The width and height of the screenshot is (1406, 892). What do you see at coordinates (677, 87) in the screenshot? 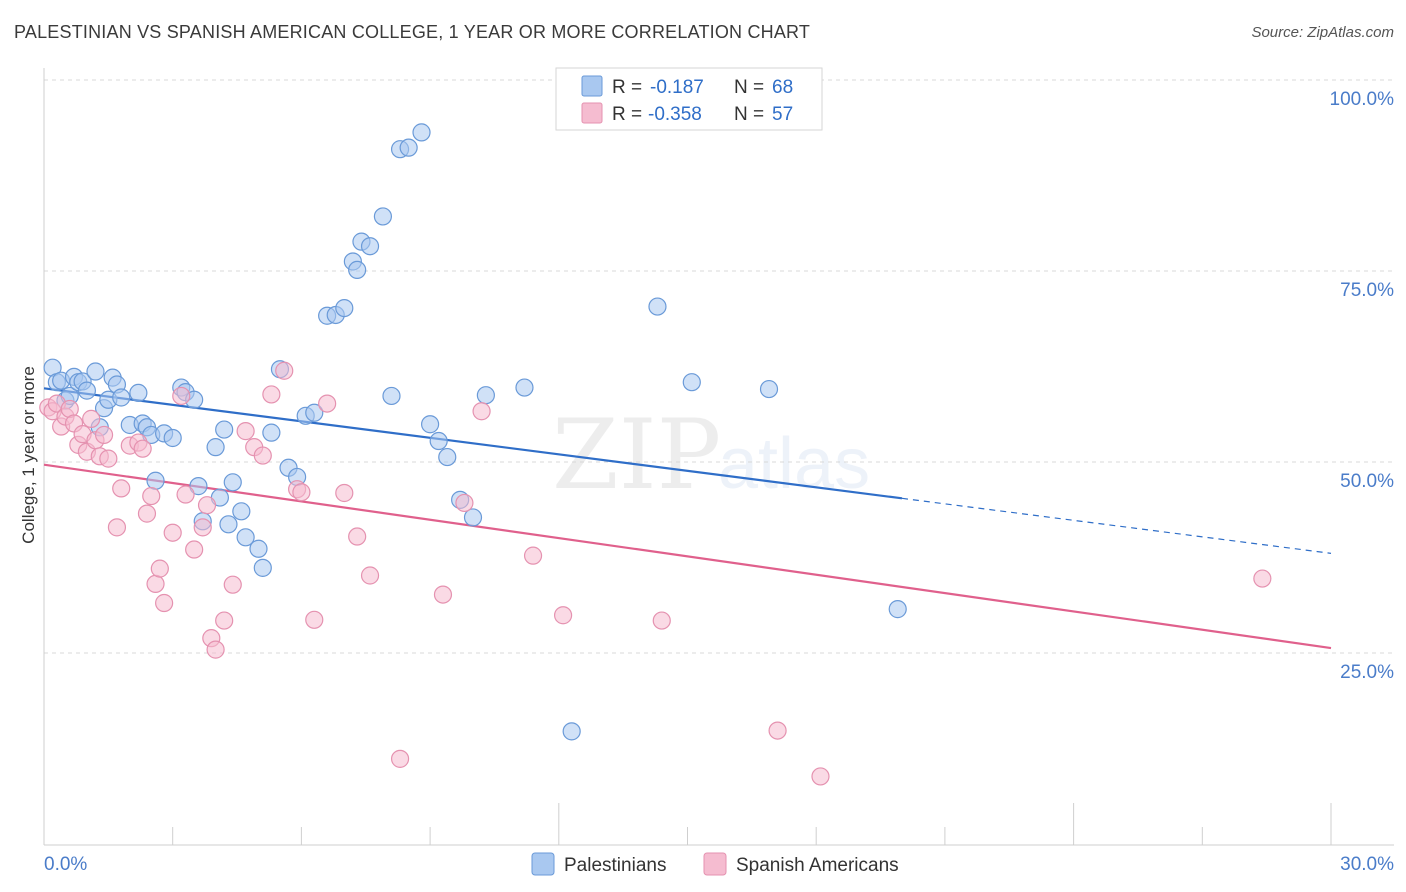
I see `legend-r-value-1: -0.187` at bounding box center [677, 87].